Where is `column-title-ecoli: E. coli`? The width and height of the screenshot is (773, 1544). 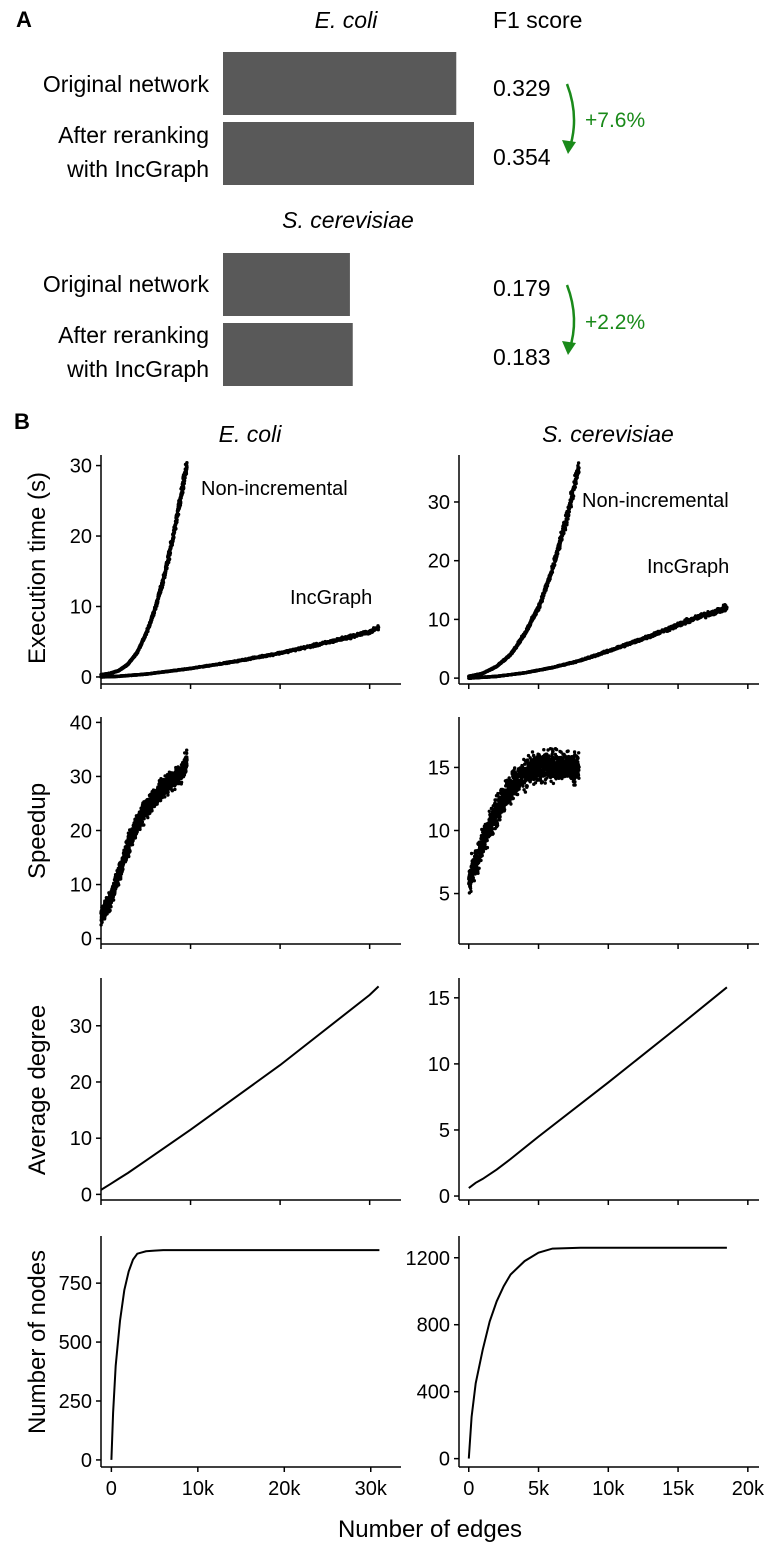
column-title-ecoli: E. coli is located at coordinates (251, 434).